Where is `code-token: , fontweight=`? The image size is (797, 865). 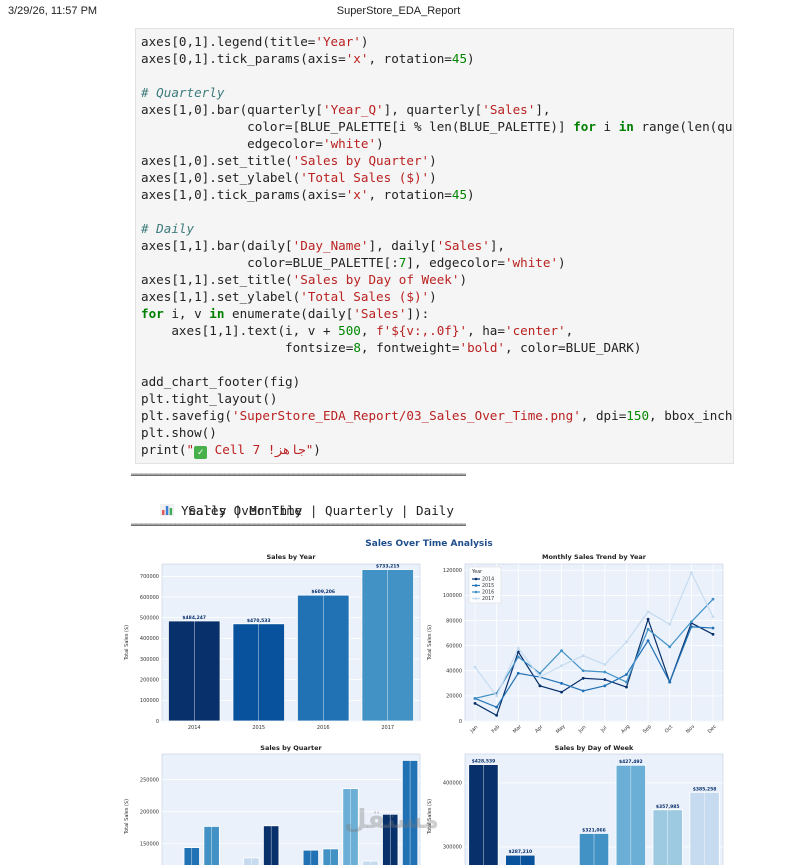
code-token: , fontweight= is located at coordinates (410, 347).